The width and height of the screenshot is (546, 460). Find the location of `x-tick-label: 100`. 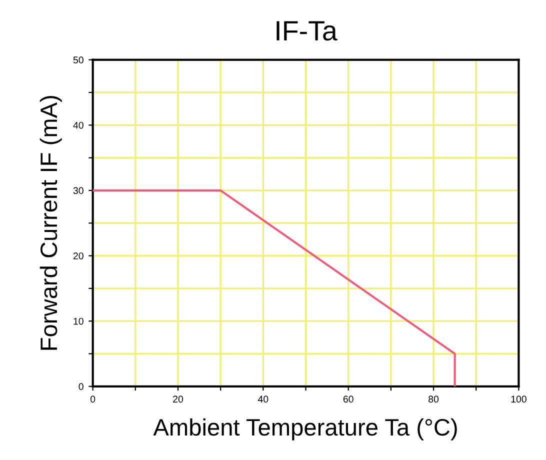

x-tick-label: 100 is located at coordinates (518, 399).